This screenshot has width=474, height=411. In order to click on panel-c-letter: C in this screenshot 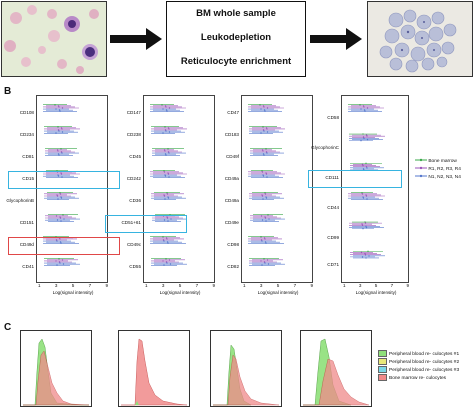, I will do `click(8, 327)`.